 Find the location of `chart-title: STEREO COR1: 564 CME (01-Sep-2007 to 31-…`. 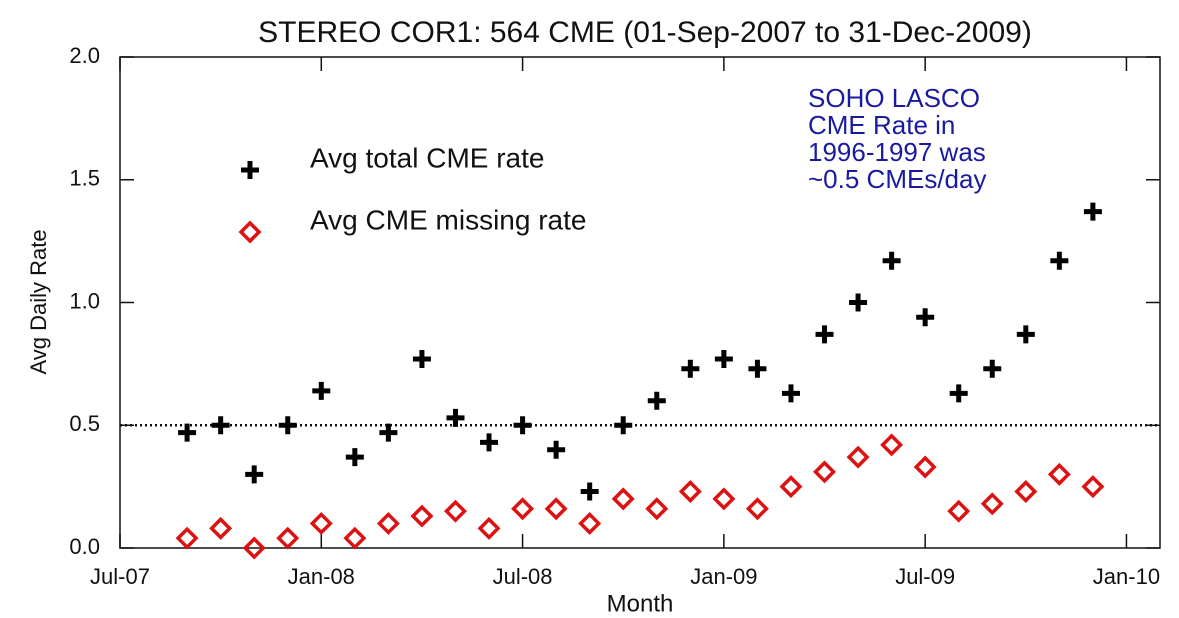

chart-title: STEREO COR1: 564 CME (01-Sep-2007 to 31-… is located at coordinates (645, 32).